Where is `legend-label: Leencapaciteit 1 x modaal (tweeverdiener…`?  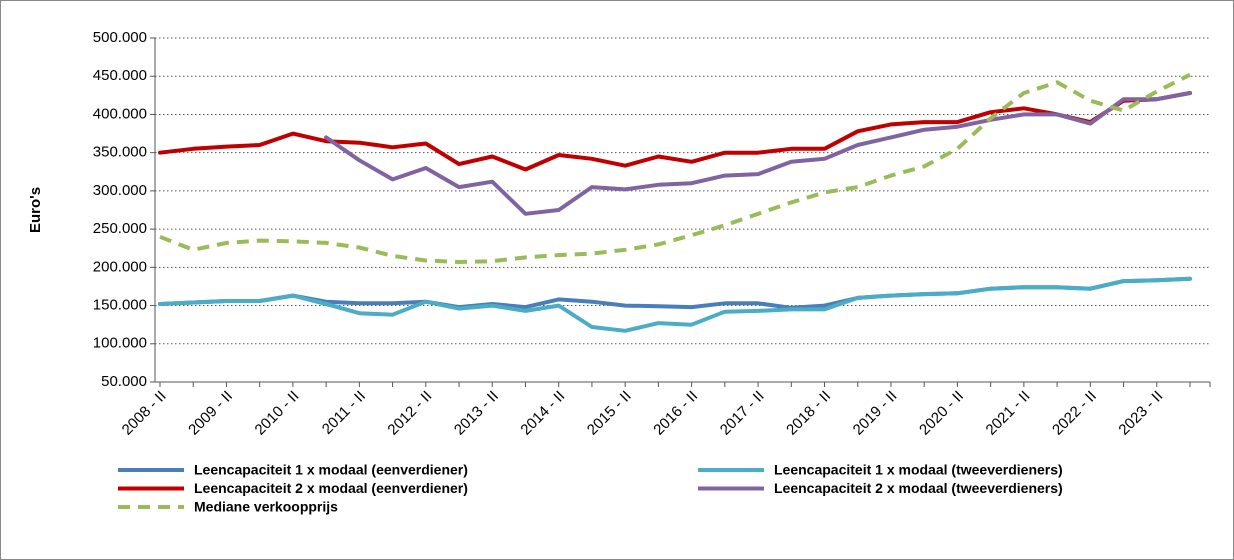
legend-label: Leencapaciteit 1 x modaal (tweeverdiener… is located at coordinates (918, 470).